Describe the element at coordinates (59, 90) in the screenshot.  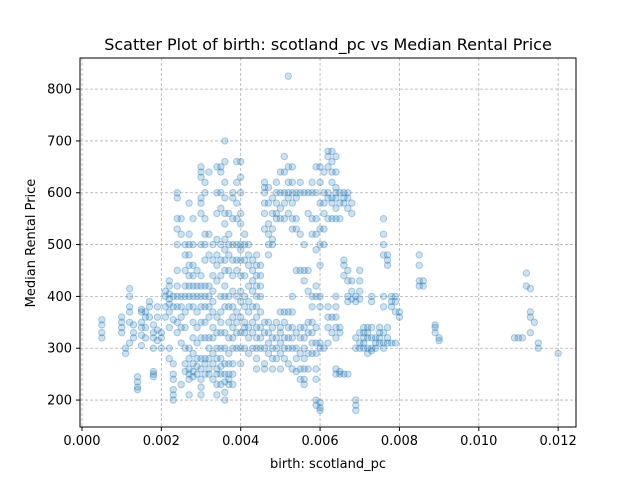
I see `y-tick-label: 800` at that location.